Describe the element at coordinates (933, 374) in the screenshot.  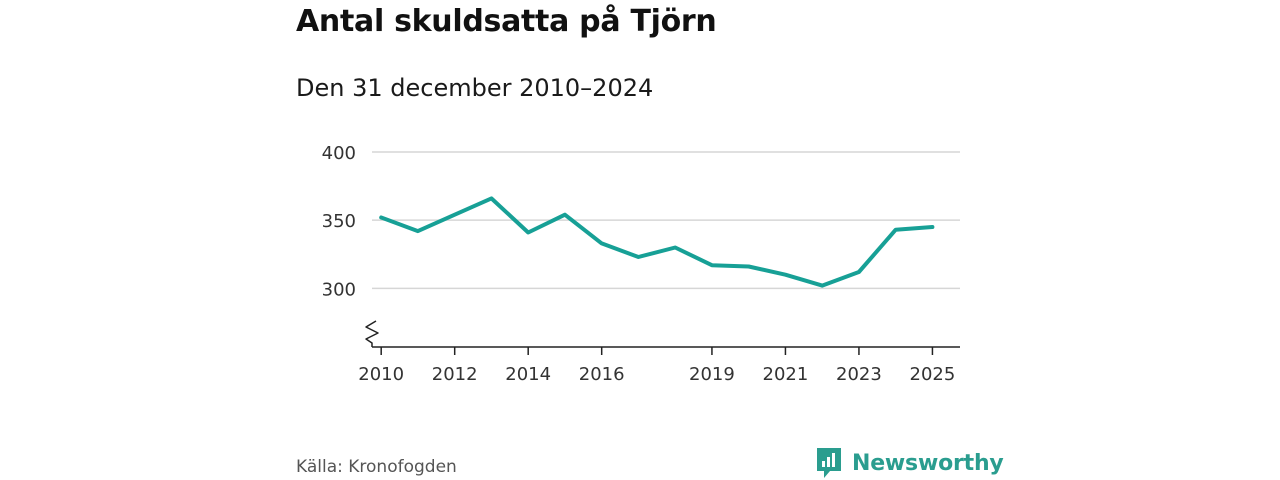
I see `x-tick-label: 2025` at that location.